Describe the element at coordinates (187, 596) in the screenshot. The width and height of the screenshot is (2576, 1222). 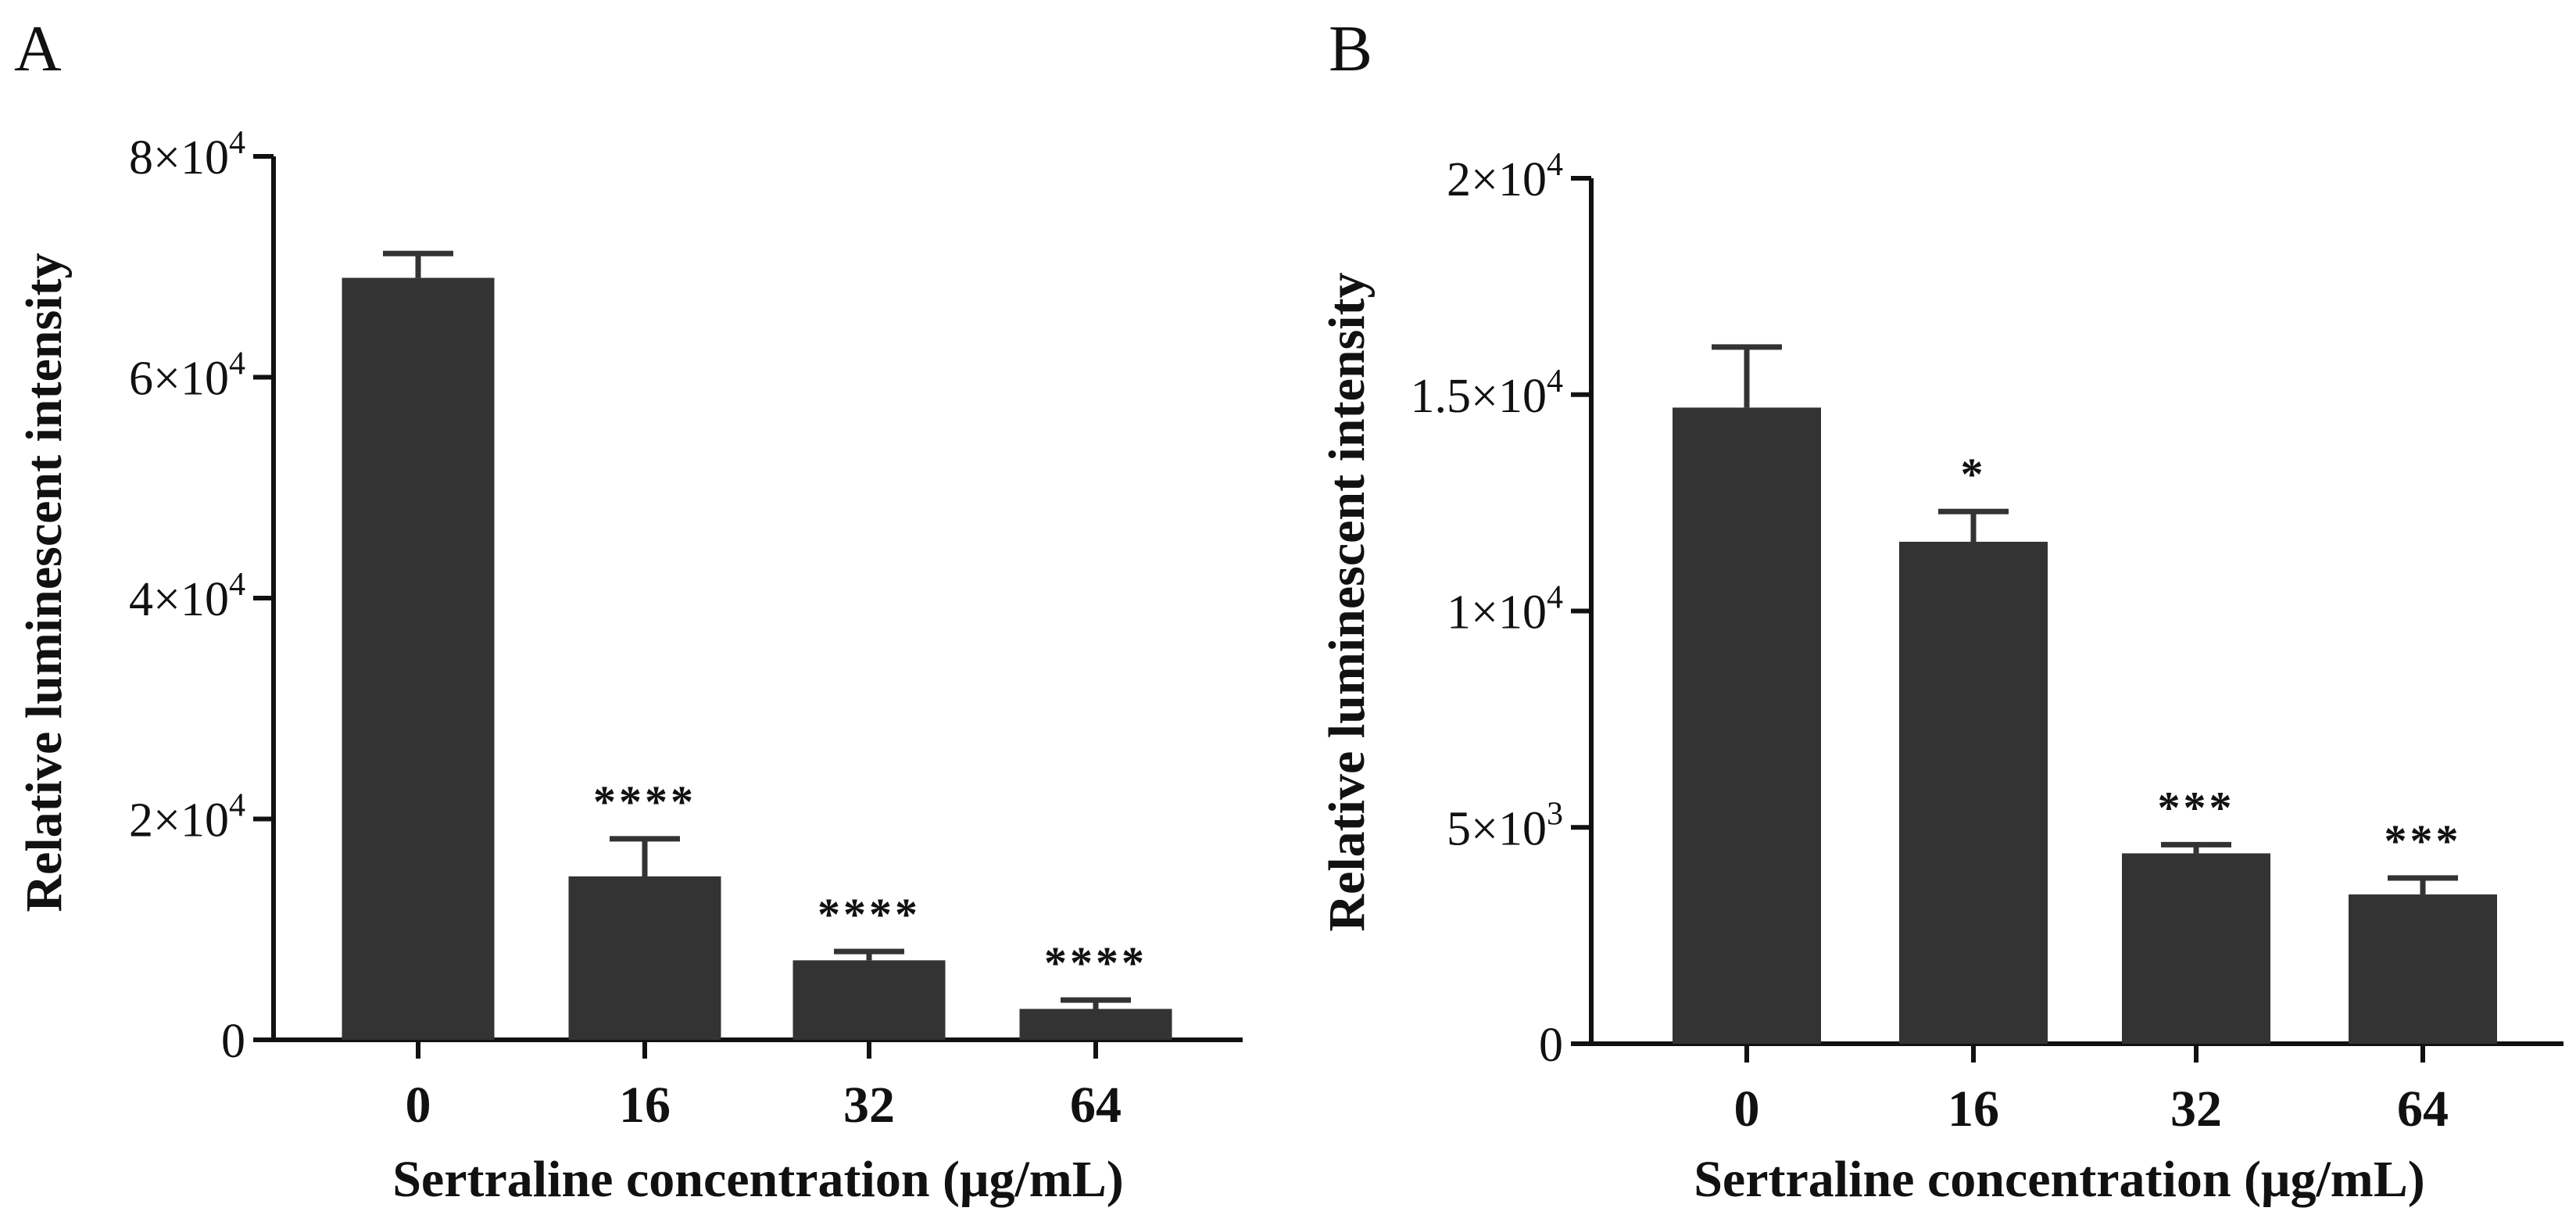
I see `panel-a-y-tick-label: 4×10⁴` at that location.